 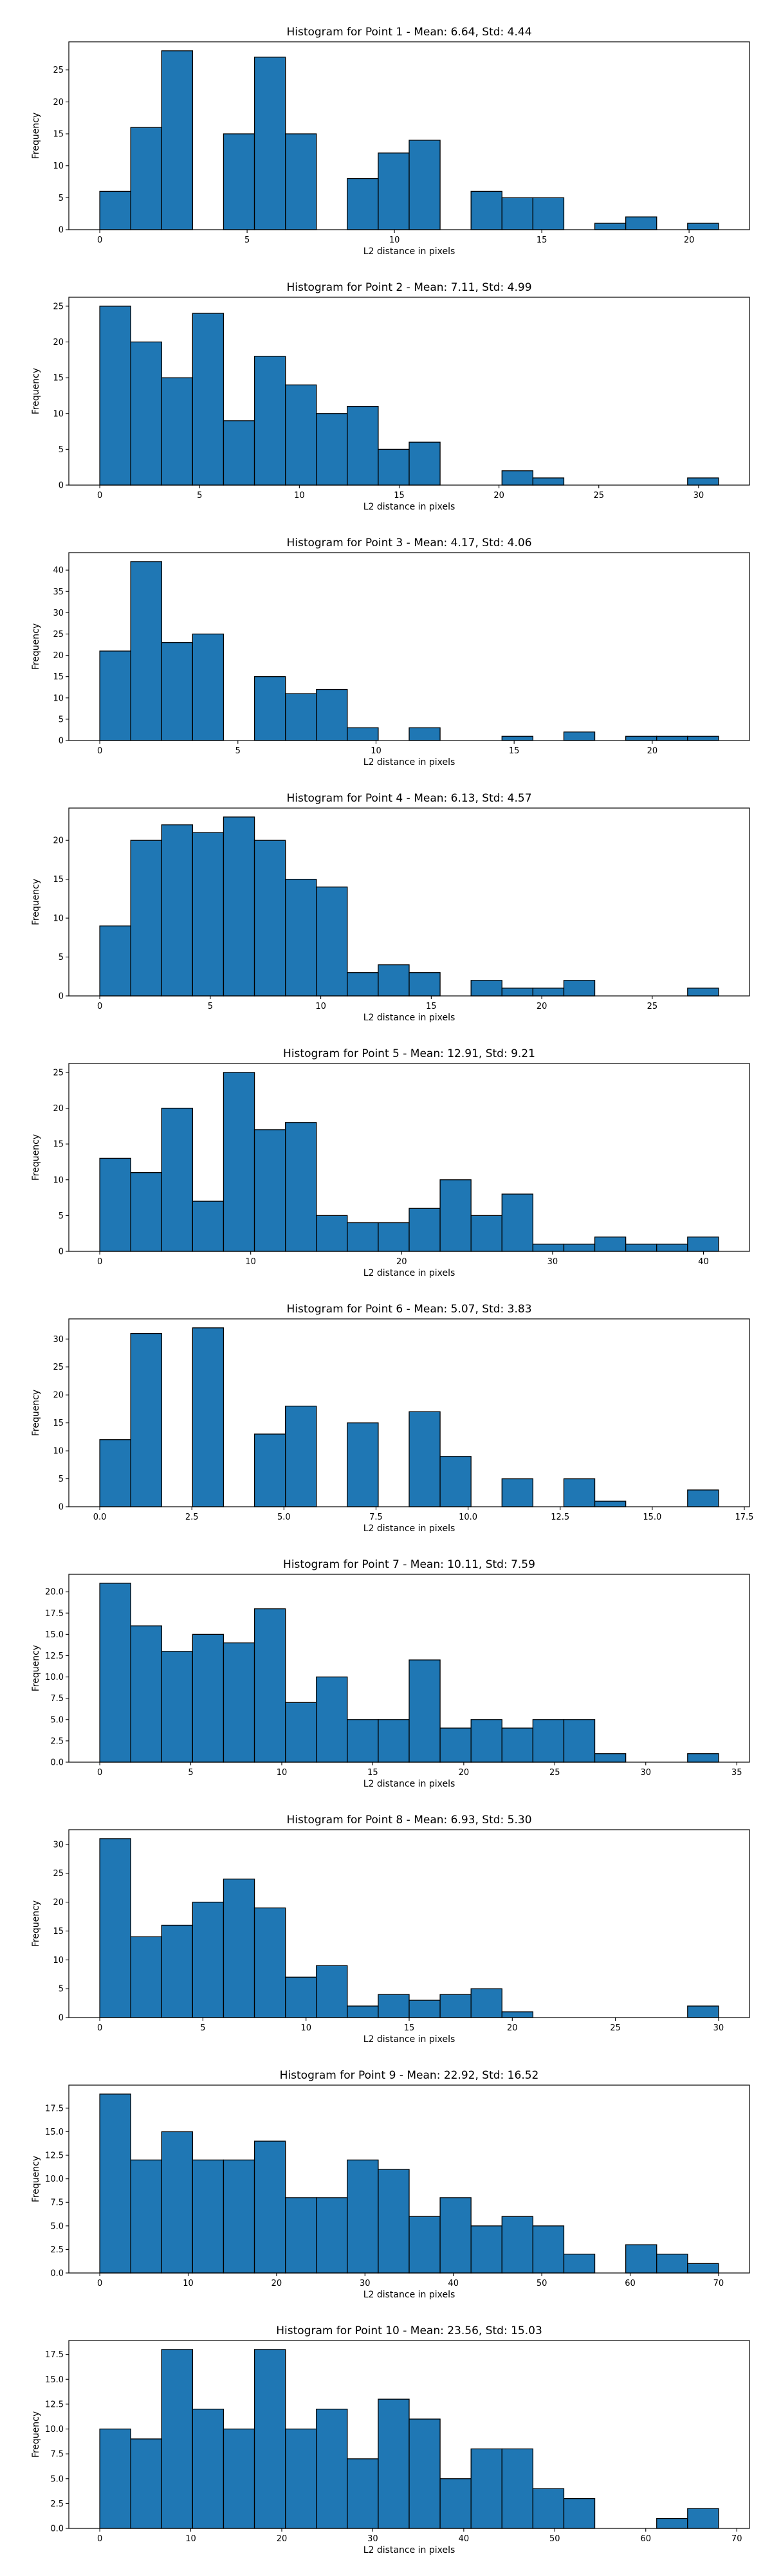 I want to click on x-tick-label: 40, so click(x=453, y=2283).